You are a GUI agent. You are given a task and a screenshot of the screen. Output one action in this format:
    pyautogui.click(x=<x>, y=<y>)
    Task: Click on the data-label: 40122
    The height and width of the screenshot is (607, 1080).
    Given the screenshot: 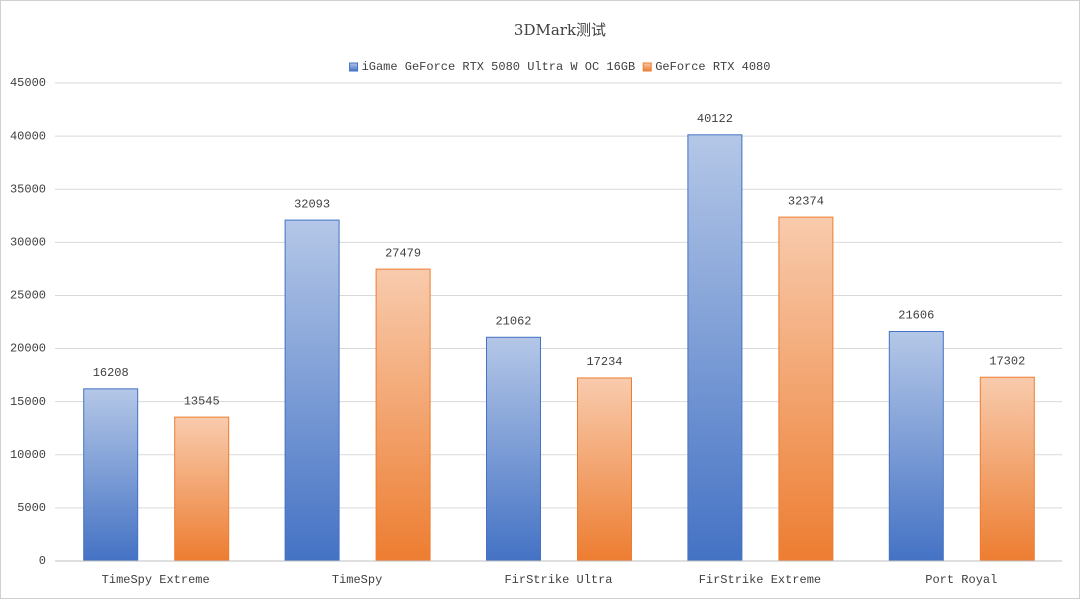 What is the action you would take?
    pyautogui.click(x=715, y=119)
    